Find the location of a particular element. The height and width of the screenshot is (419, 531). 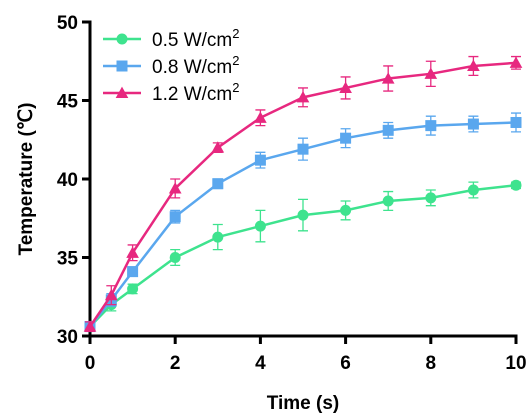

x-tick-label: 4 is located at coordinates (260, 363).